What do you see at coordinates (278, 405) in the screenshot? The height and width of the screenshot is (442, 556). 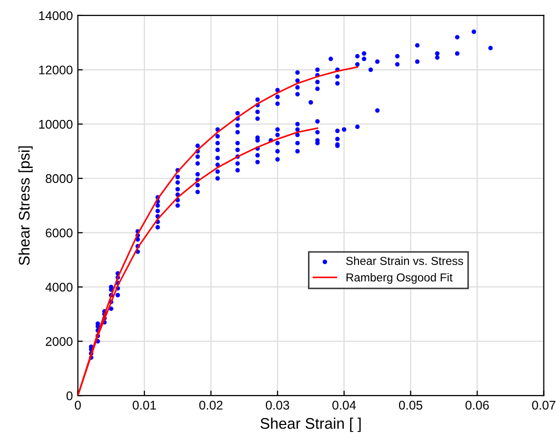 I see `x-tick-label: 0.03` at bounding box center [278, 405].